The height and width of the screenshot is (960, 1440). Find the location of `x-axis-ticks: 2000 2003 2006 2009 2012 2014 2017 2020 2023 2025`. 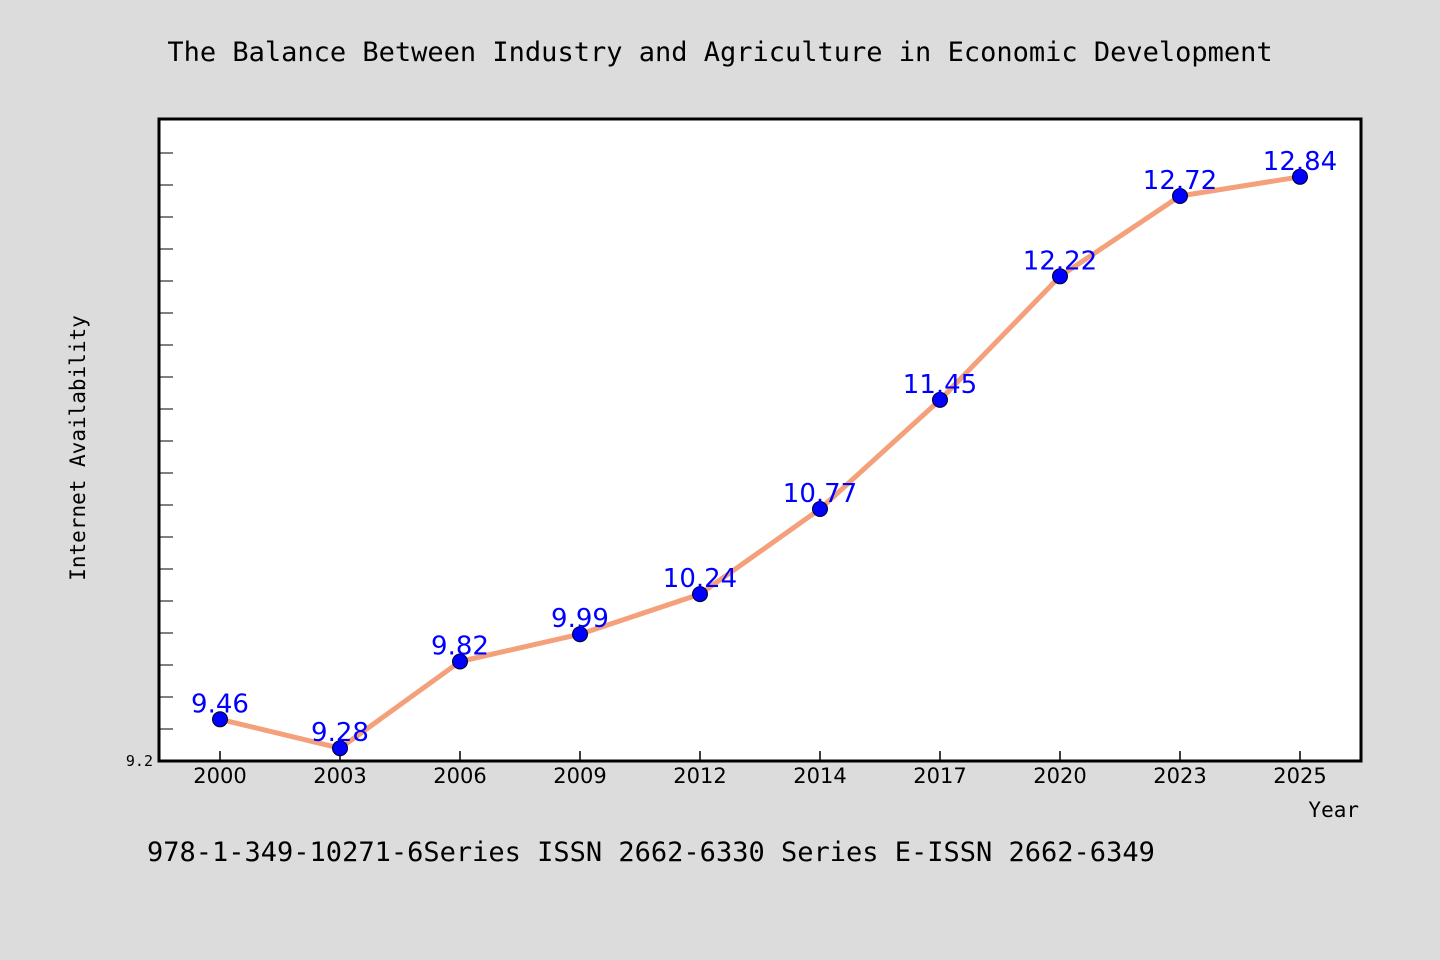

x-axis-ticks: 2000 2003 2006 2009 2012 2014 2017 2020 2023 2025 is located at coordinates (760, 769).